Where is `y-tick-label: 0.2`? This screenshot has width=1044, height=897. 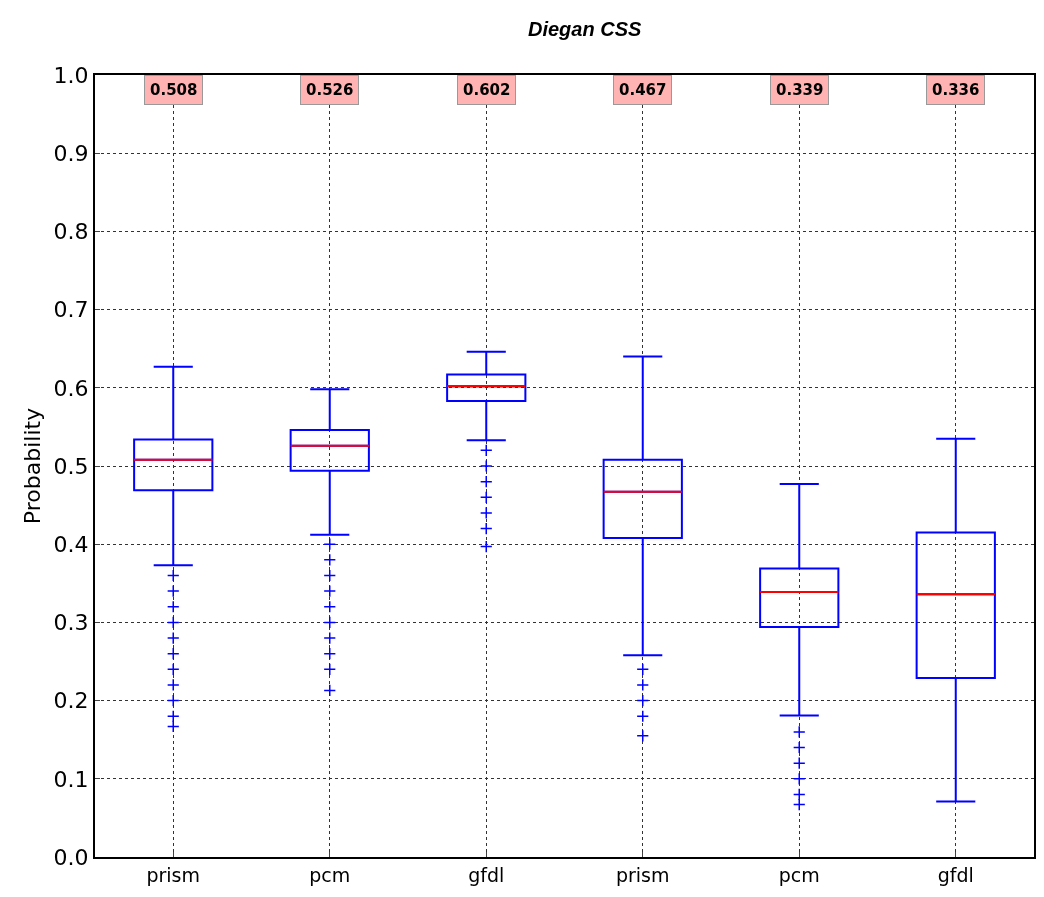
y-tick-label: 0.2 is located at coordinates (71, 701).